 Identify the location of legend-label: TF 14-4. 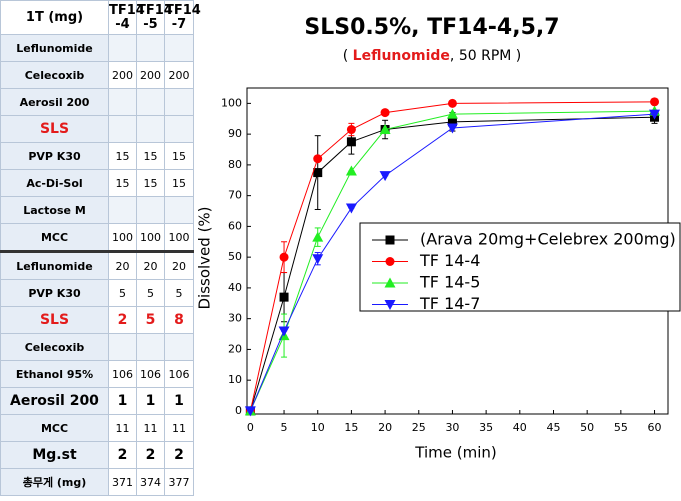
(449, 260).